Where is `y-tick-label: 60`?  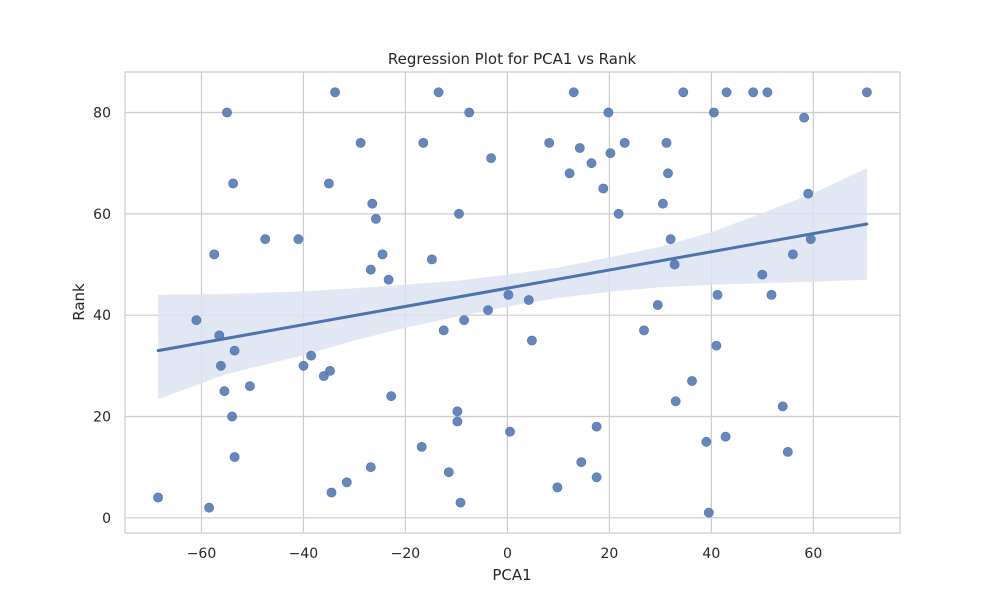 y-tick-label: 60 is located at coordinates (102, 215).